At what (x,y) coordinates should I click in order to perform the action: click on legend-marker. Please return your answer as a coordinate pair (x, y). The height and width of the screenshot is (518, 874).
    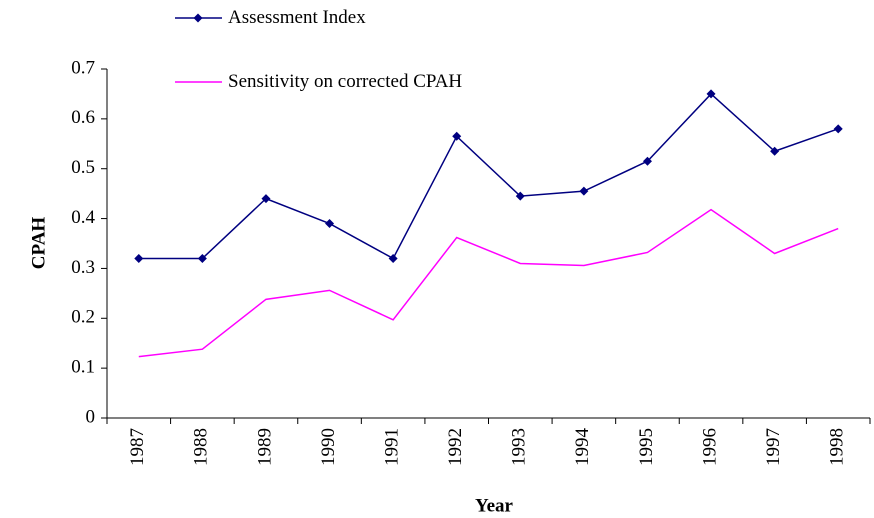
    Looking at the image, I should click on (198, 18).